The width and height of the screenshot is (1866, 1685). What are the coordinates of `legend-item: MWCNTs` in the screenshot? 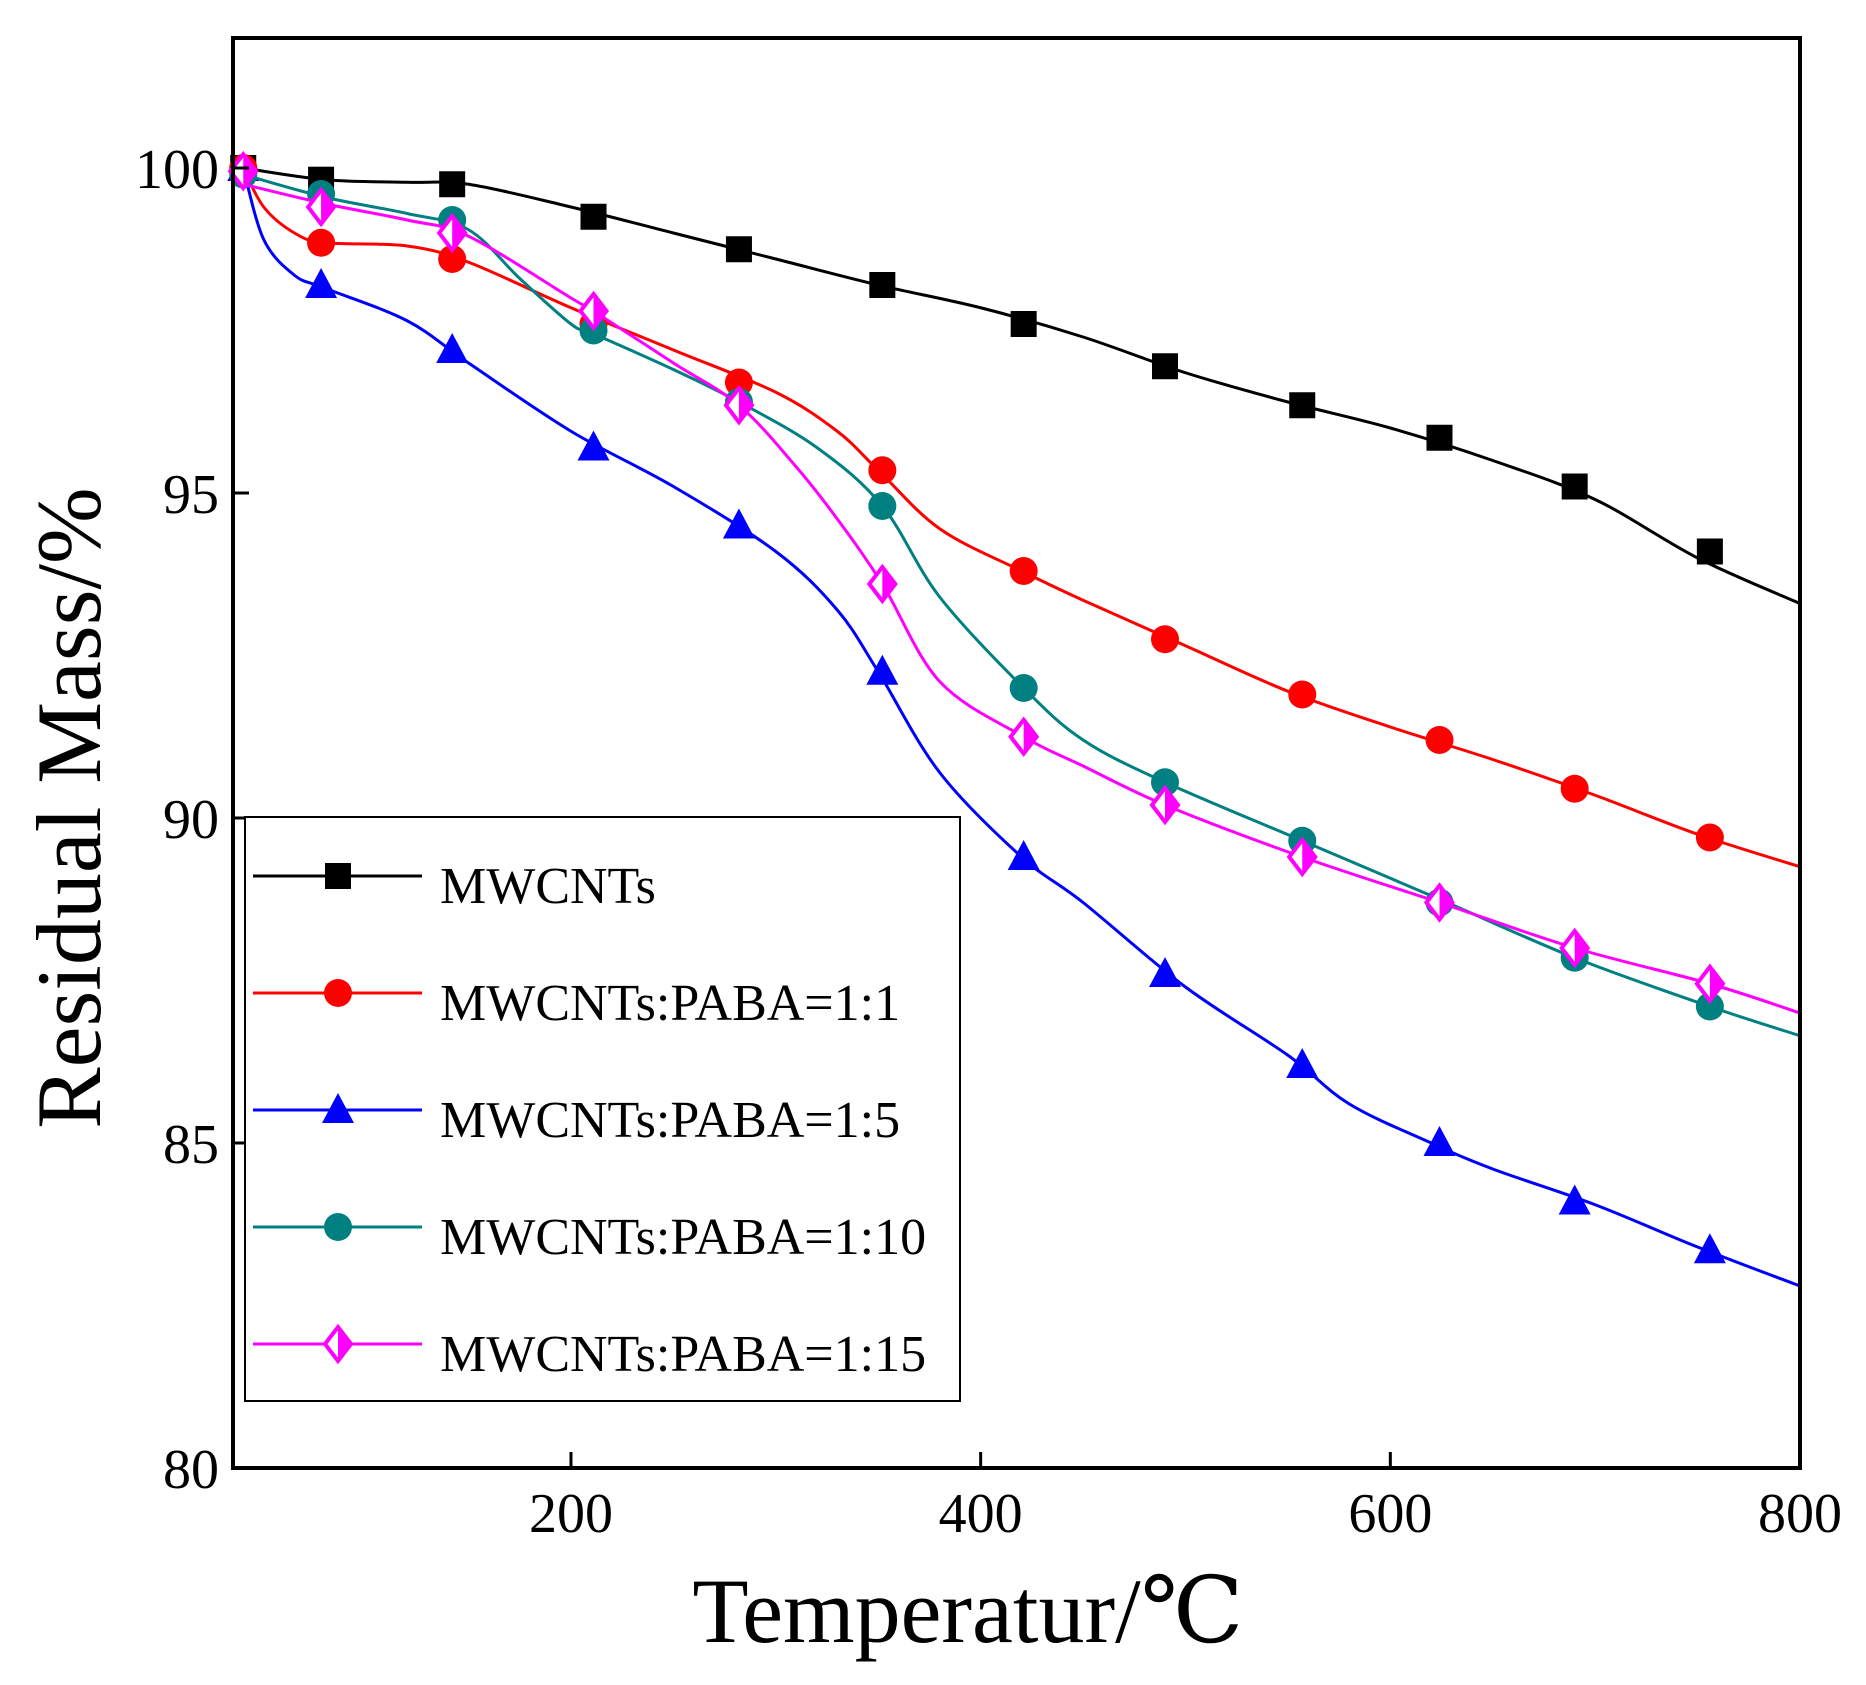 It's located at (454, 886).